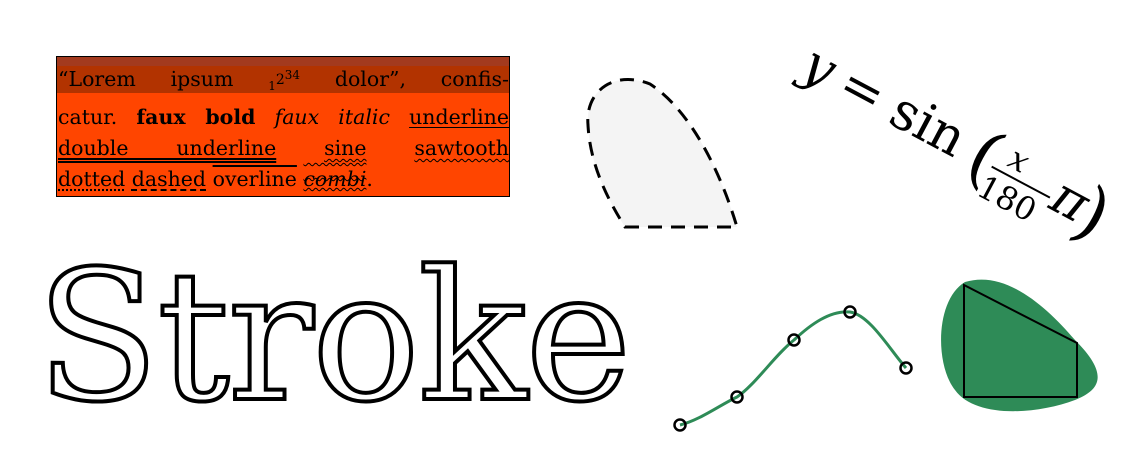 The height and width of the screenshot is (453, 1133). I want to click on formula-graphic: y = sin ( x 180 π ), so click(957, 145).